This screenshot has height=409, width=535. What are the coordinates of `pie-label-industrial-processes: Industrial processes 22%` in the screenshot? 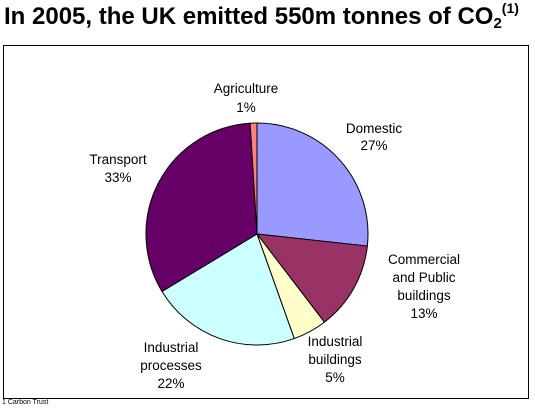 It's located at (171, 365).